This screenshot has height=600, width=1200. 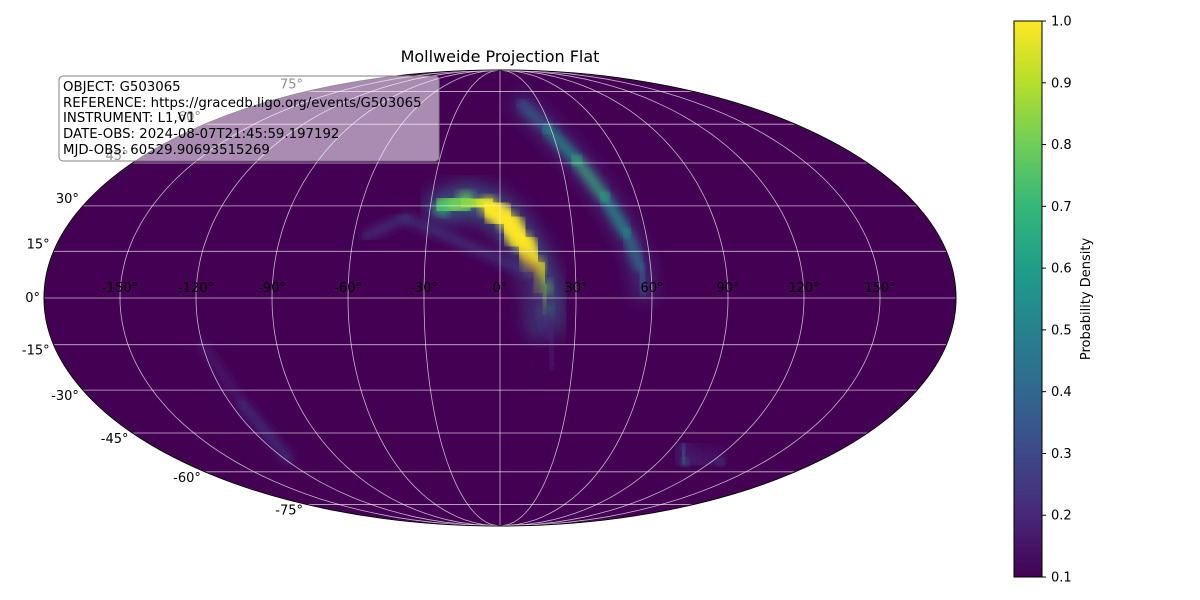 What do you see at coordinates (38, 244) in the screenshot?
I see `latitude-tick-label: 15°` at bounding box center [38, 244].